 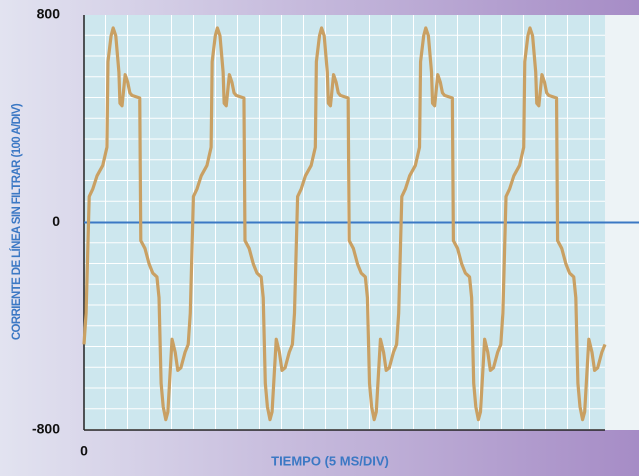 I want to click on x-tick-label: 0, so click(x=84, y=451).